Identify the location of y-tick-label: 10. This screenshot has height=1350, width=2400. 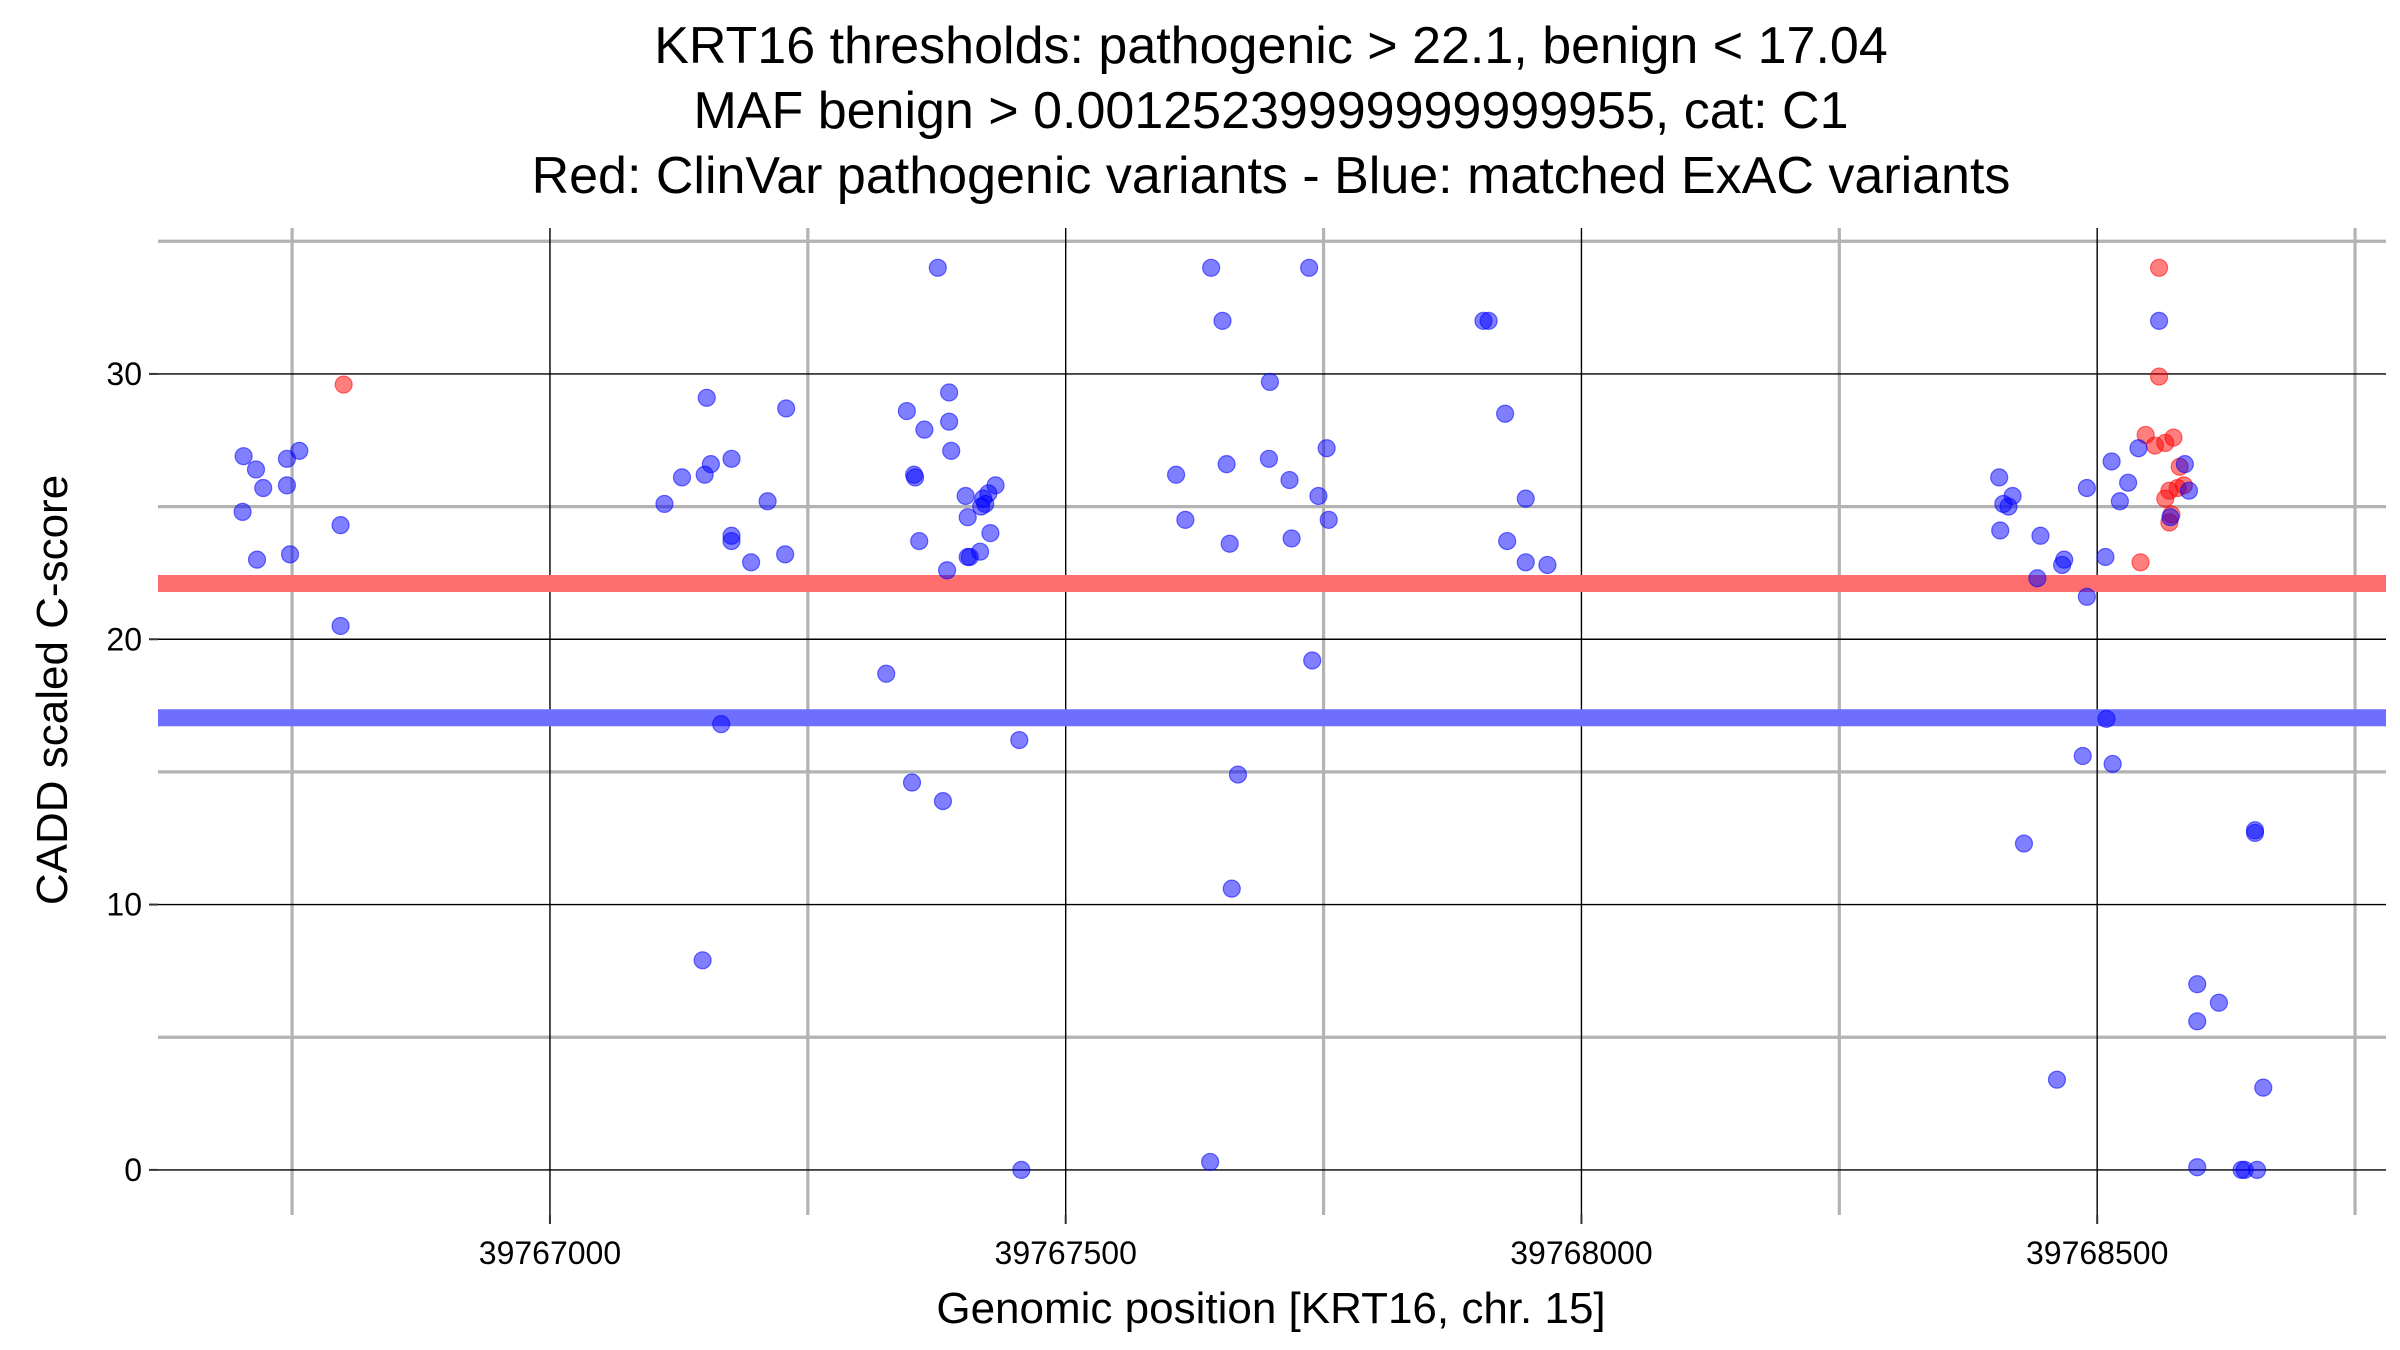
(124, 905).